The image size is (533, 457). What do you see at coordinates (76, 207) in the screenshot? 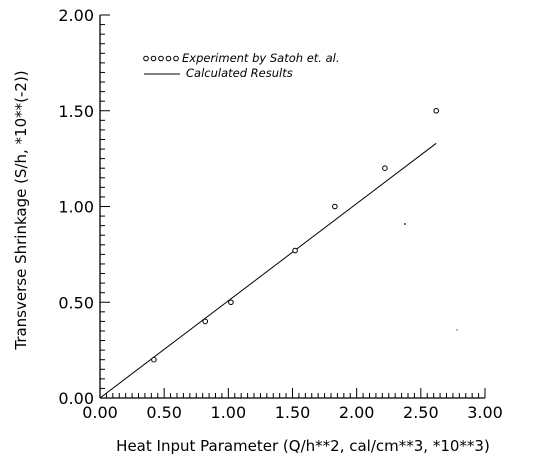
I see `y-tick-label: 1.00` at bounding box center [76, 207].